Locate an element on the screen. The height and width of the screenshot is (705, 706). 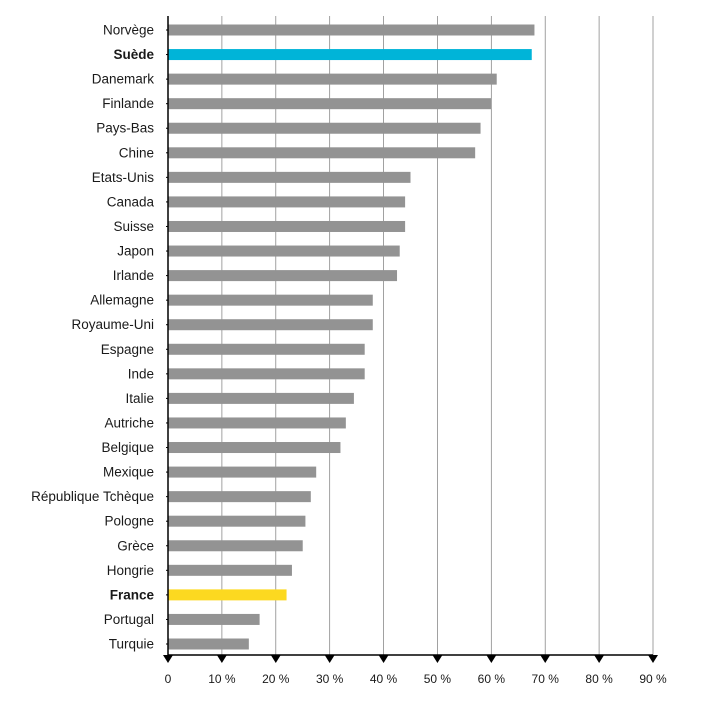
category-label-16: Autriche is located at coordinates (129, 422).